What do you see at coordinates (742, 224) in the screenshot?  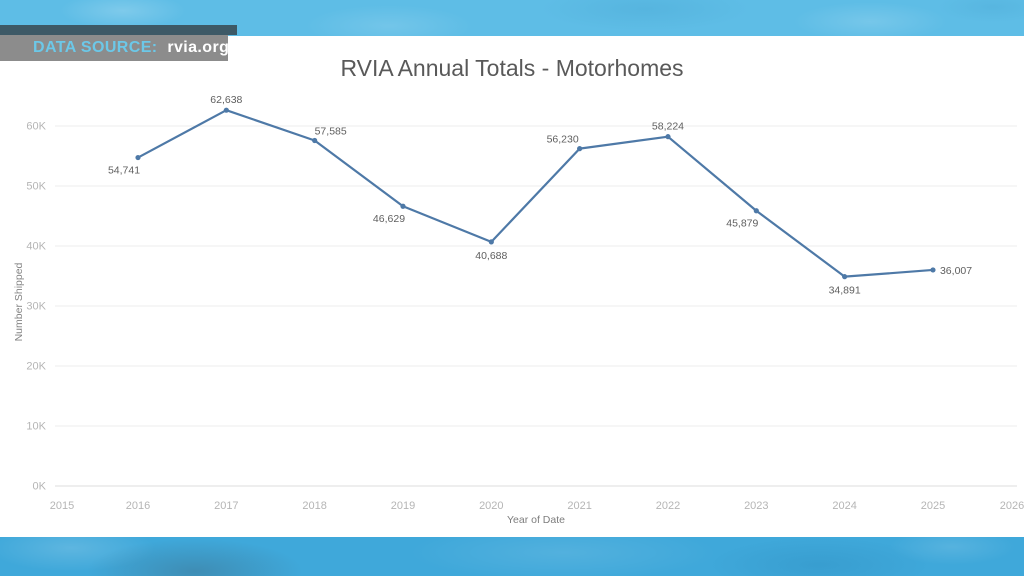 I see `data-point-label: 45,879` at bounding box center [742, 224].